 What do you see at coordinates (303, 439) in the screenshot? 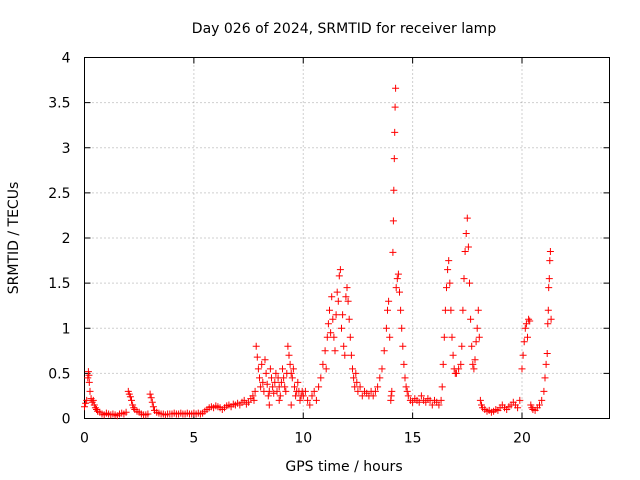
I see `x-tick-label: 10` at bounding box center [303, 439].